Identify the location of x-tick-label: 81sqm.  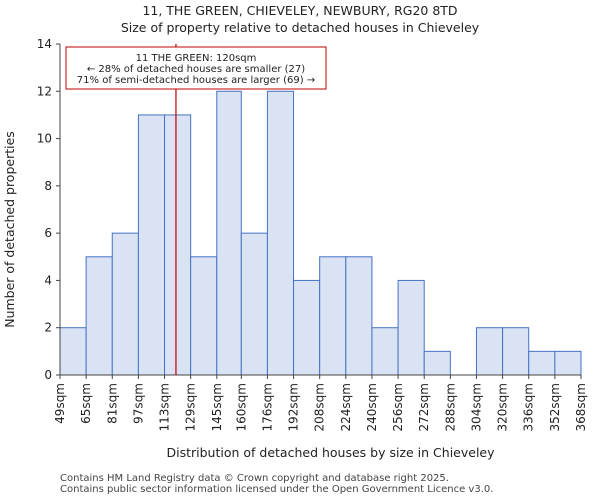
(112, 403).